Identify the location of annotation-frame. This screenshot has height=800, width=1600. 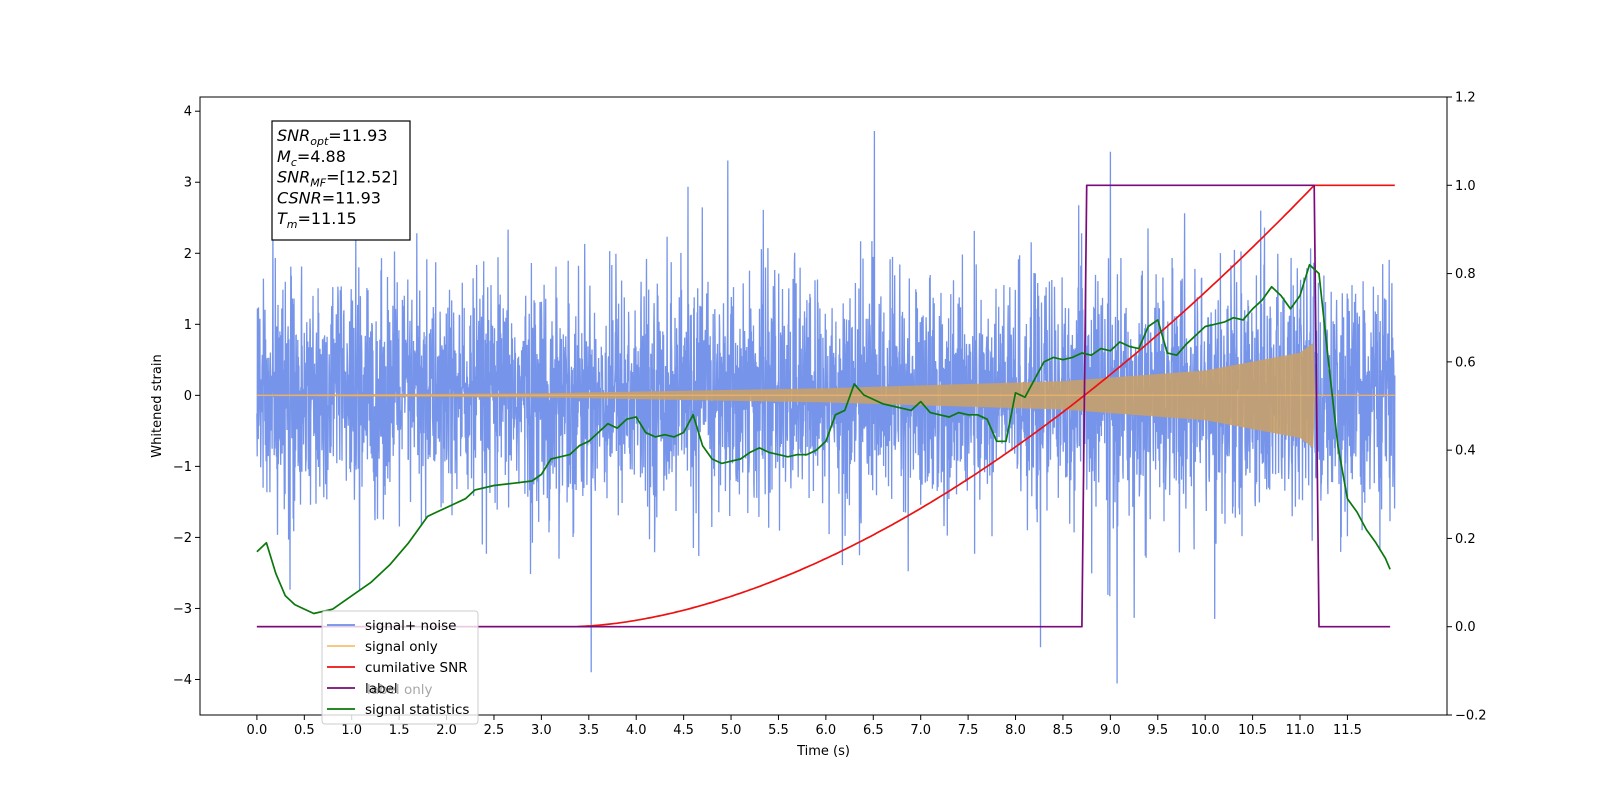
(341, 180).